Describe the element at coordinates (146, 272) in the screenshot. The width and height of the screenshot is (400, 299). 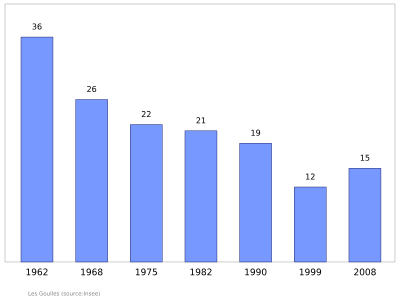
I see `x-tick-label: 1975` at that location.